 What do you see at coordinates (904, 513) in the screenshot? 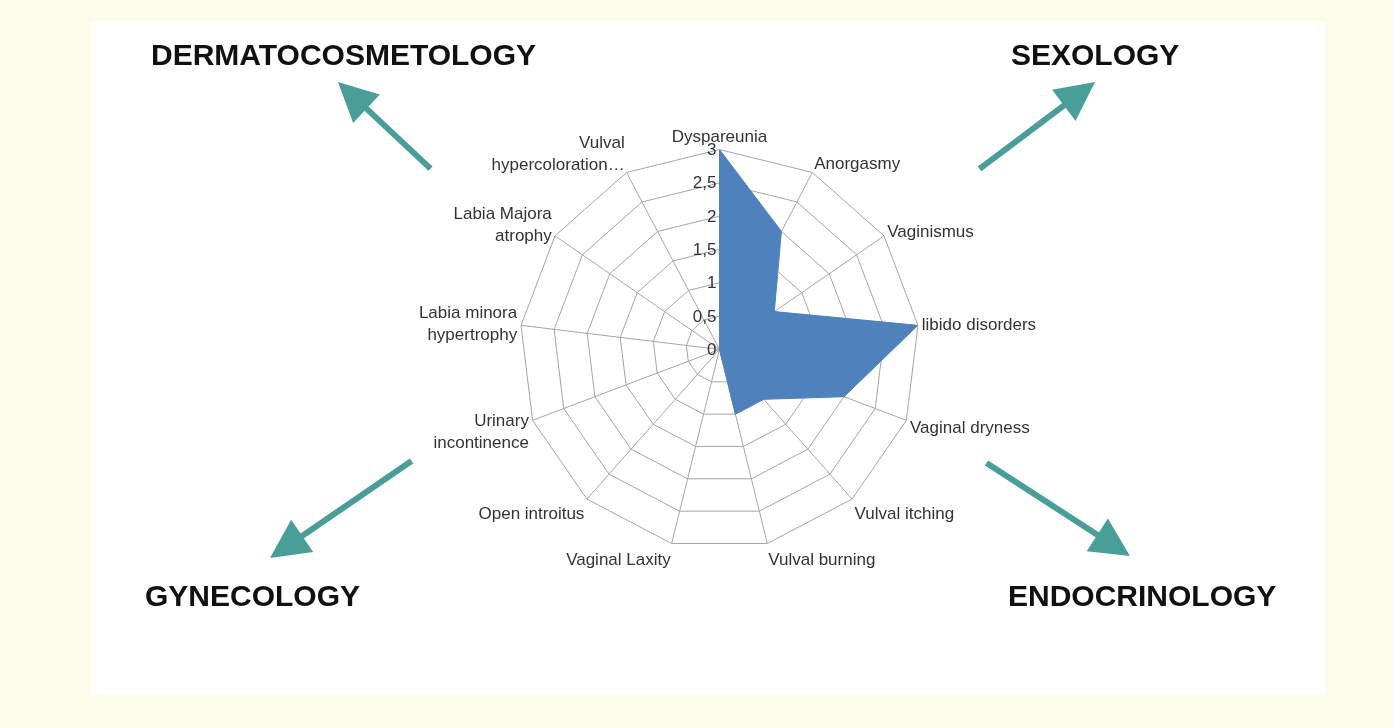
I see `spoke-label: Vulval itching` at bounding box center [904, 513].